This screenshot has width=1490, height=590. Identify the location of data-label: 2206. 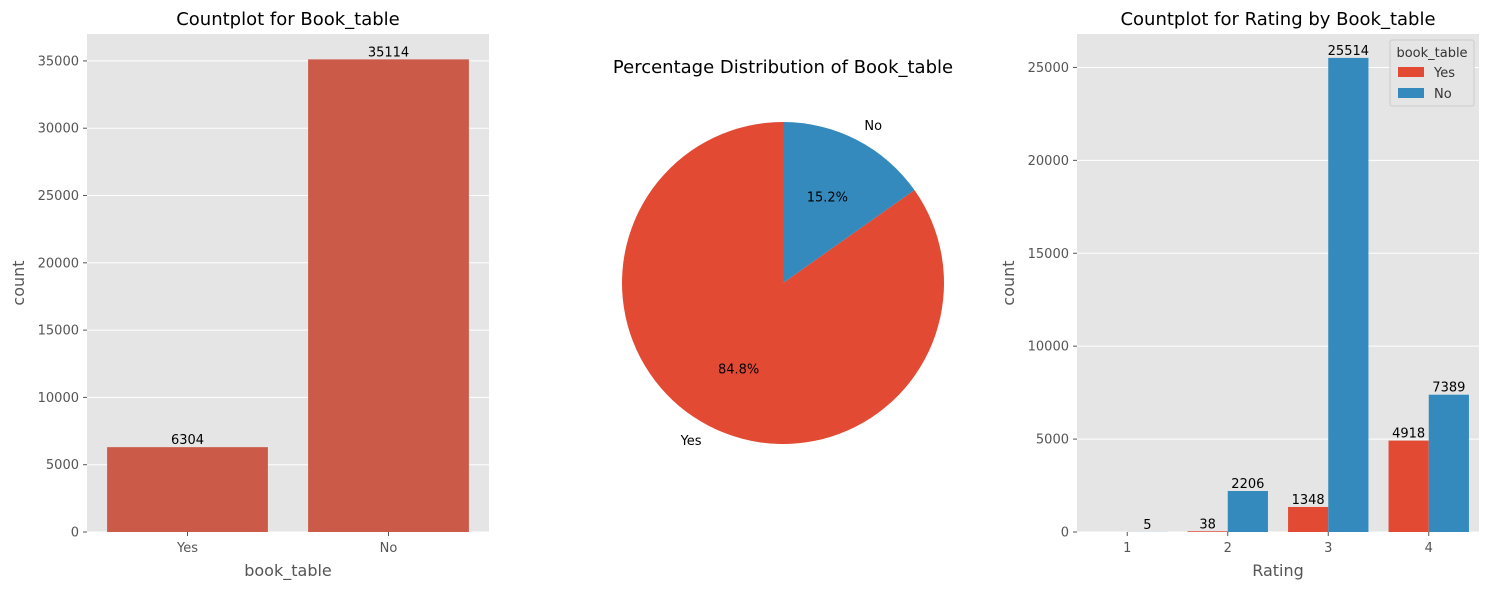
(1247, 484).